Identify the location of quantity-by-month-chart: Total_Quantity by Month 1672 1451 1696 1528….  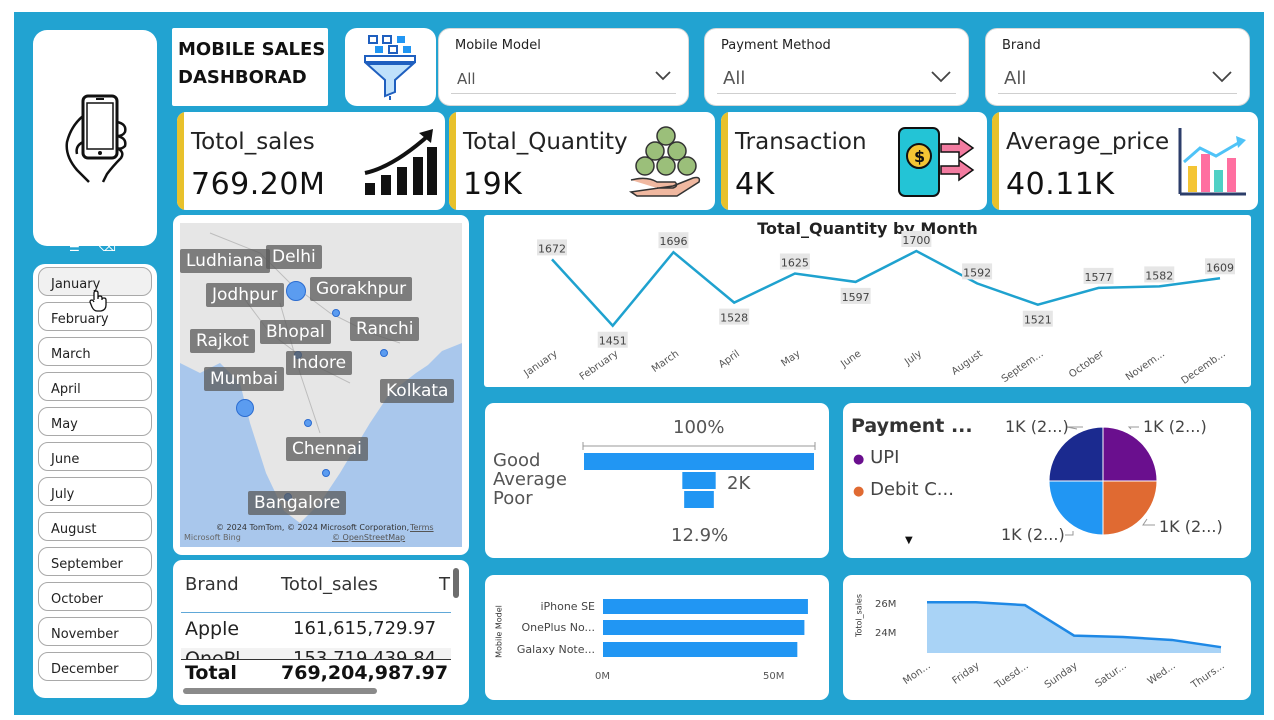
(867, 301).